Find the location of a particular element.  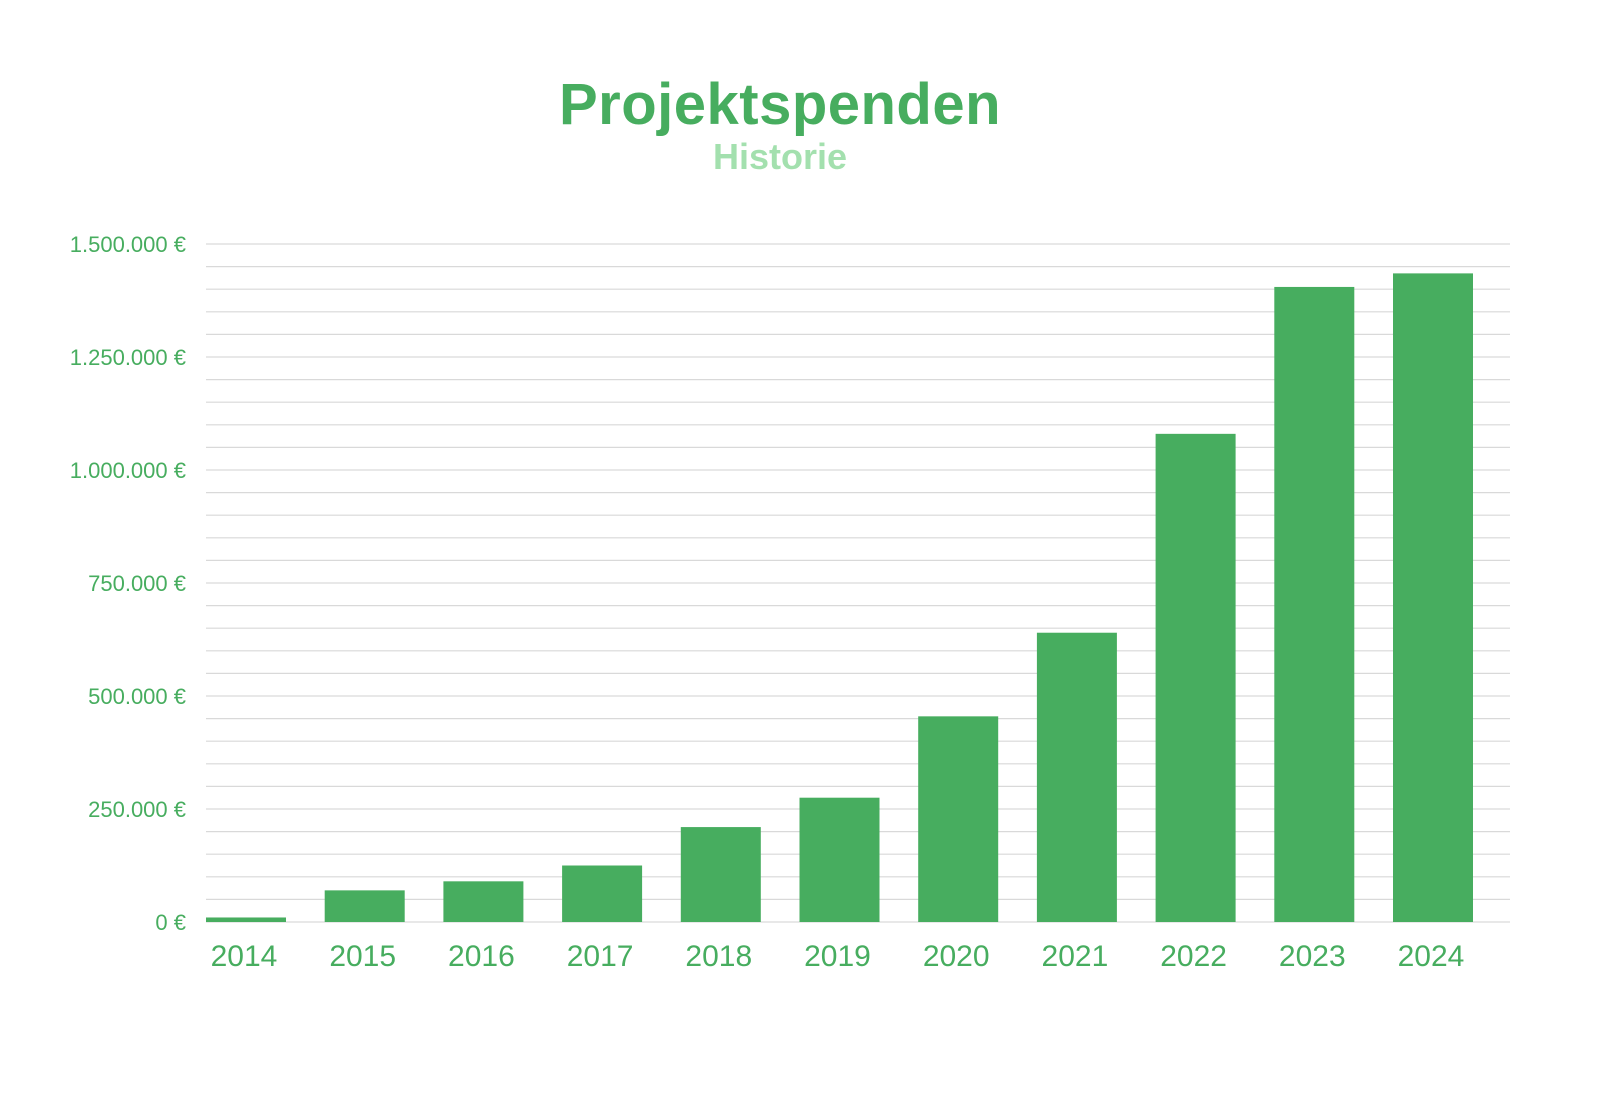

bar-2022 is located at coordinates (1195, 677).